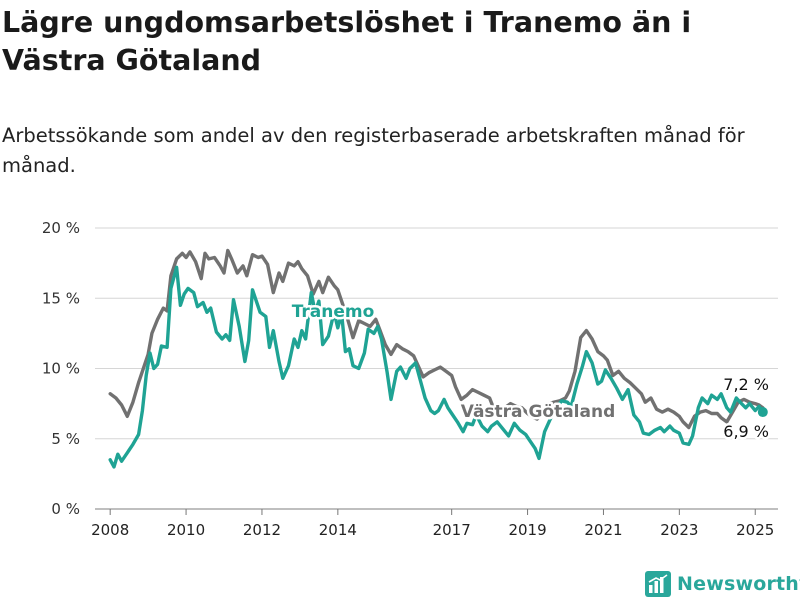 The width and height of the screenshot is (800, 600). I want to click on brand-name: Newsworthy, so click(738, 584).